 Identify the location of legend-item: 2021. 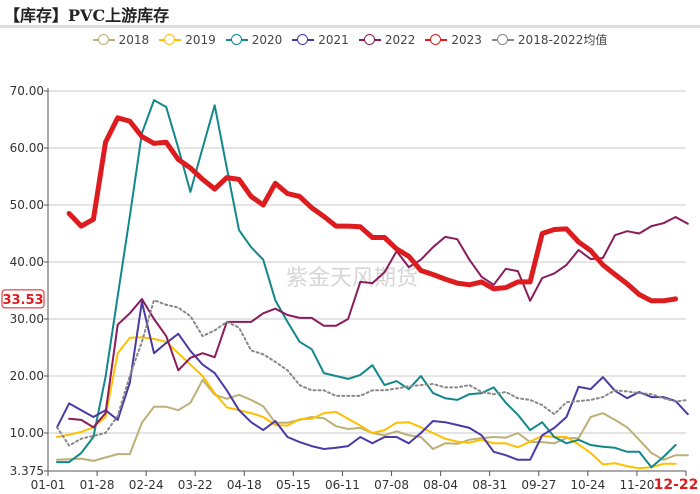
(320, 40).